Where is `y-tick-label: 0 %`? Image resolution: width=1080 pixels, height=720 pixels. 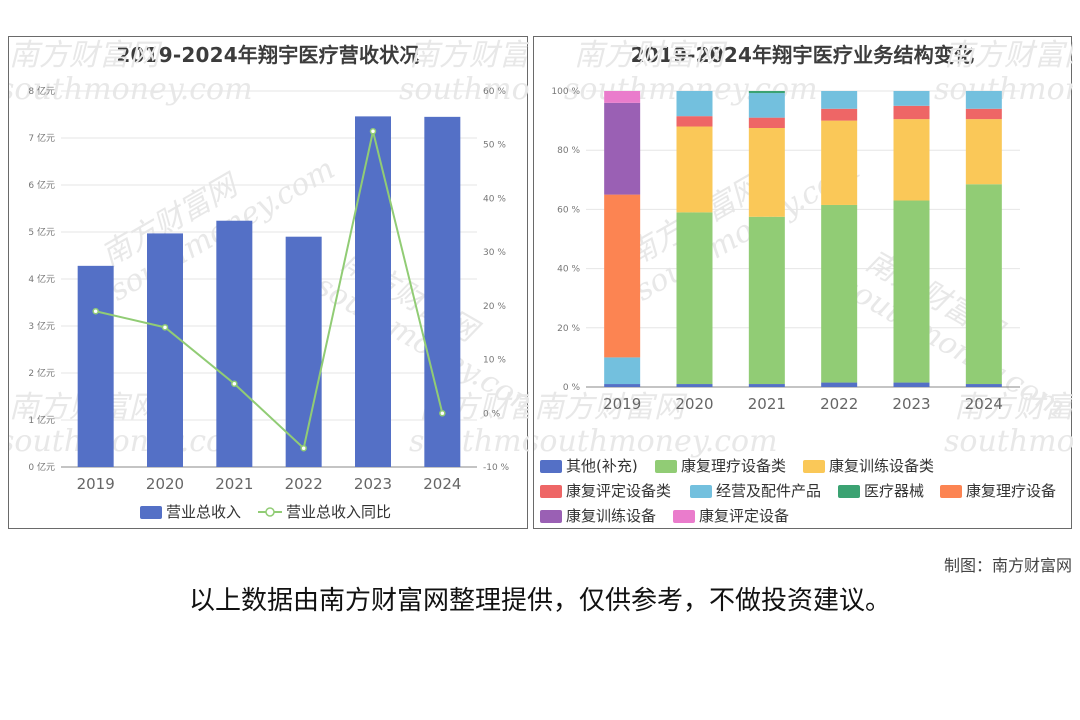 y-tick-label: 0 % is located at coordinates (572, 388).